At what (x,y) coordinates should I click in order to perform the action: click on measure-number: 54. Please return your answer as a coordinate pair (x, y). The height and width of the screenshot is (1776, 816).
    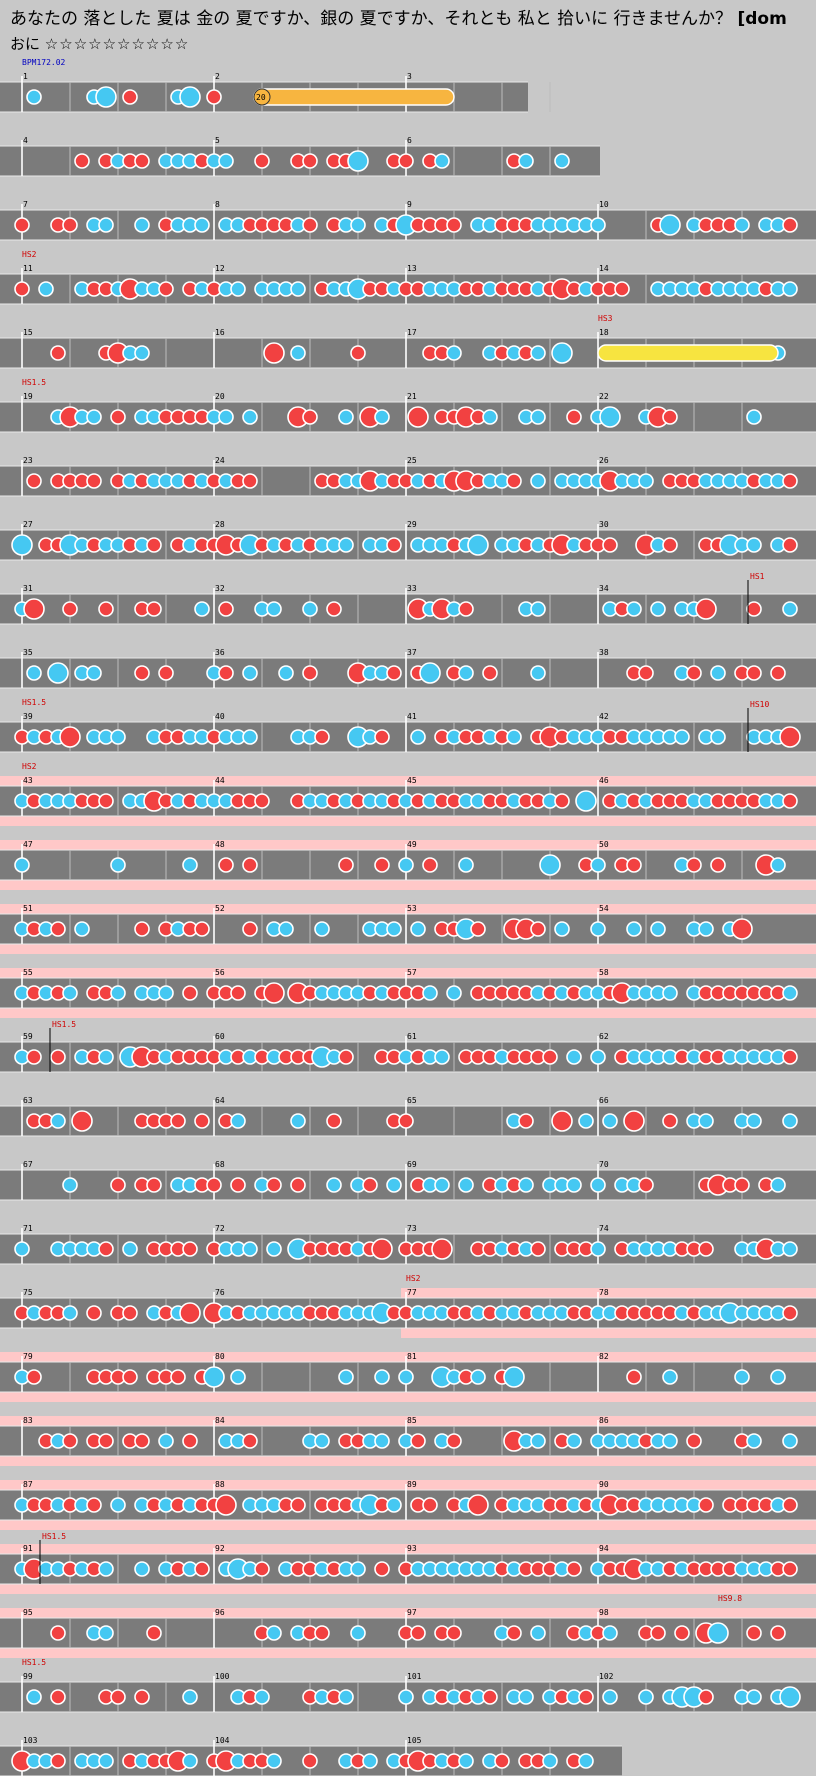
    Looking at the image, I should click on (604, 908).